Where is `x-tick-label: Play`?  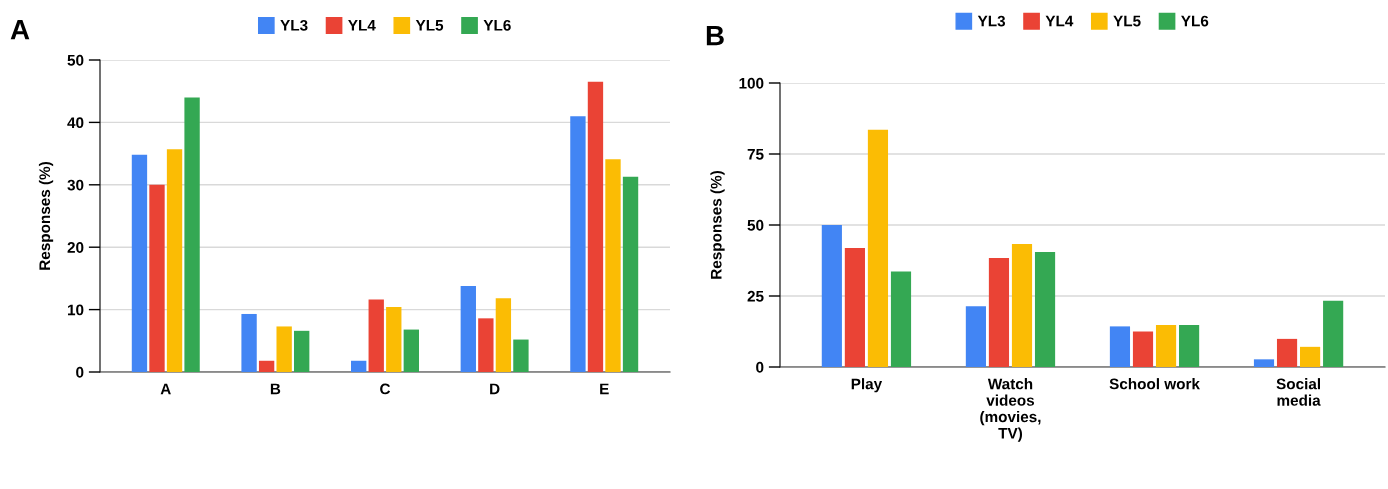 x-tick-label: Play is located at coordinates (867, 385).